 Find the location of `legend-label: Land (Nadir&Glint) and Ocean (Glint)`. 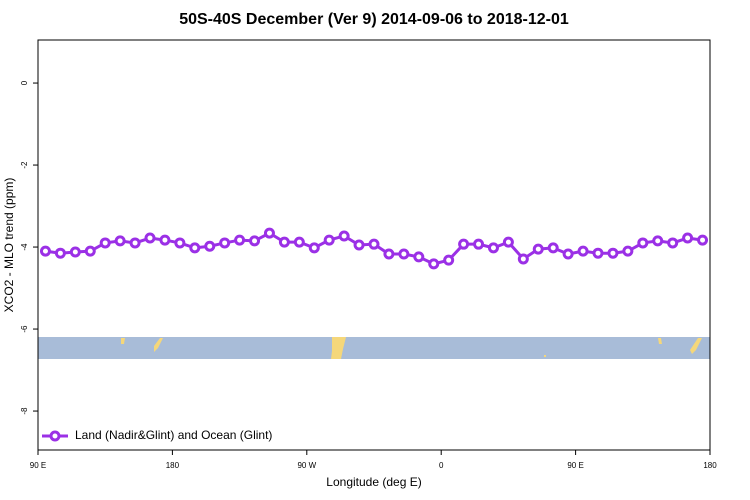

legend-label: Land (Nadir&Glint) and Ocean (Glint) is located at coordinates (173, 435).